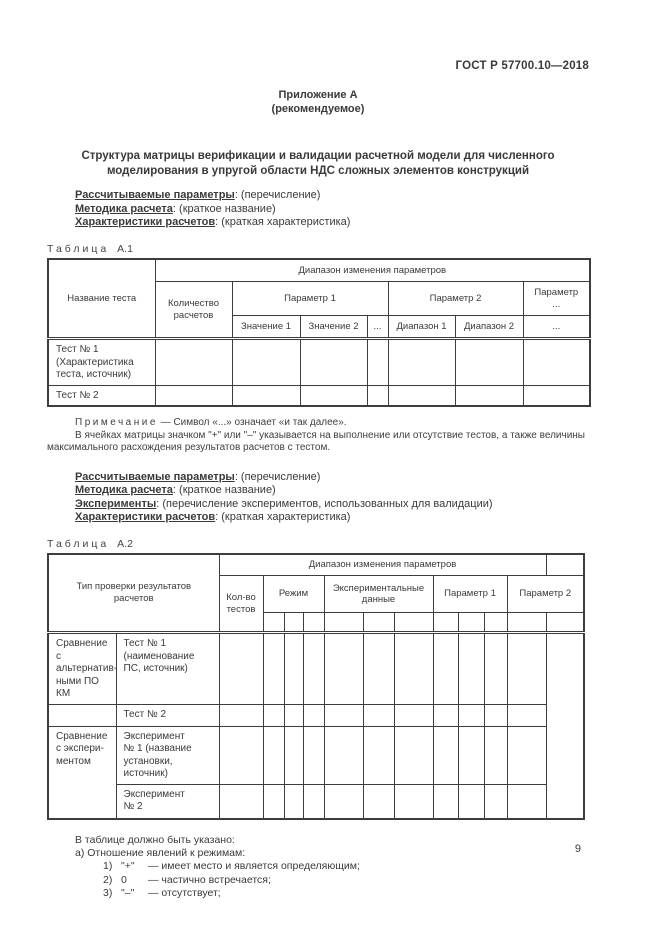 Image resolution: width=661 pixels, height=935 pixels. What do you see at coordinates (209, 879) in the screenshot?
I see `subitem-text: — частично встречается;` at bounding box center [209, 879].